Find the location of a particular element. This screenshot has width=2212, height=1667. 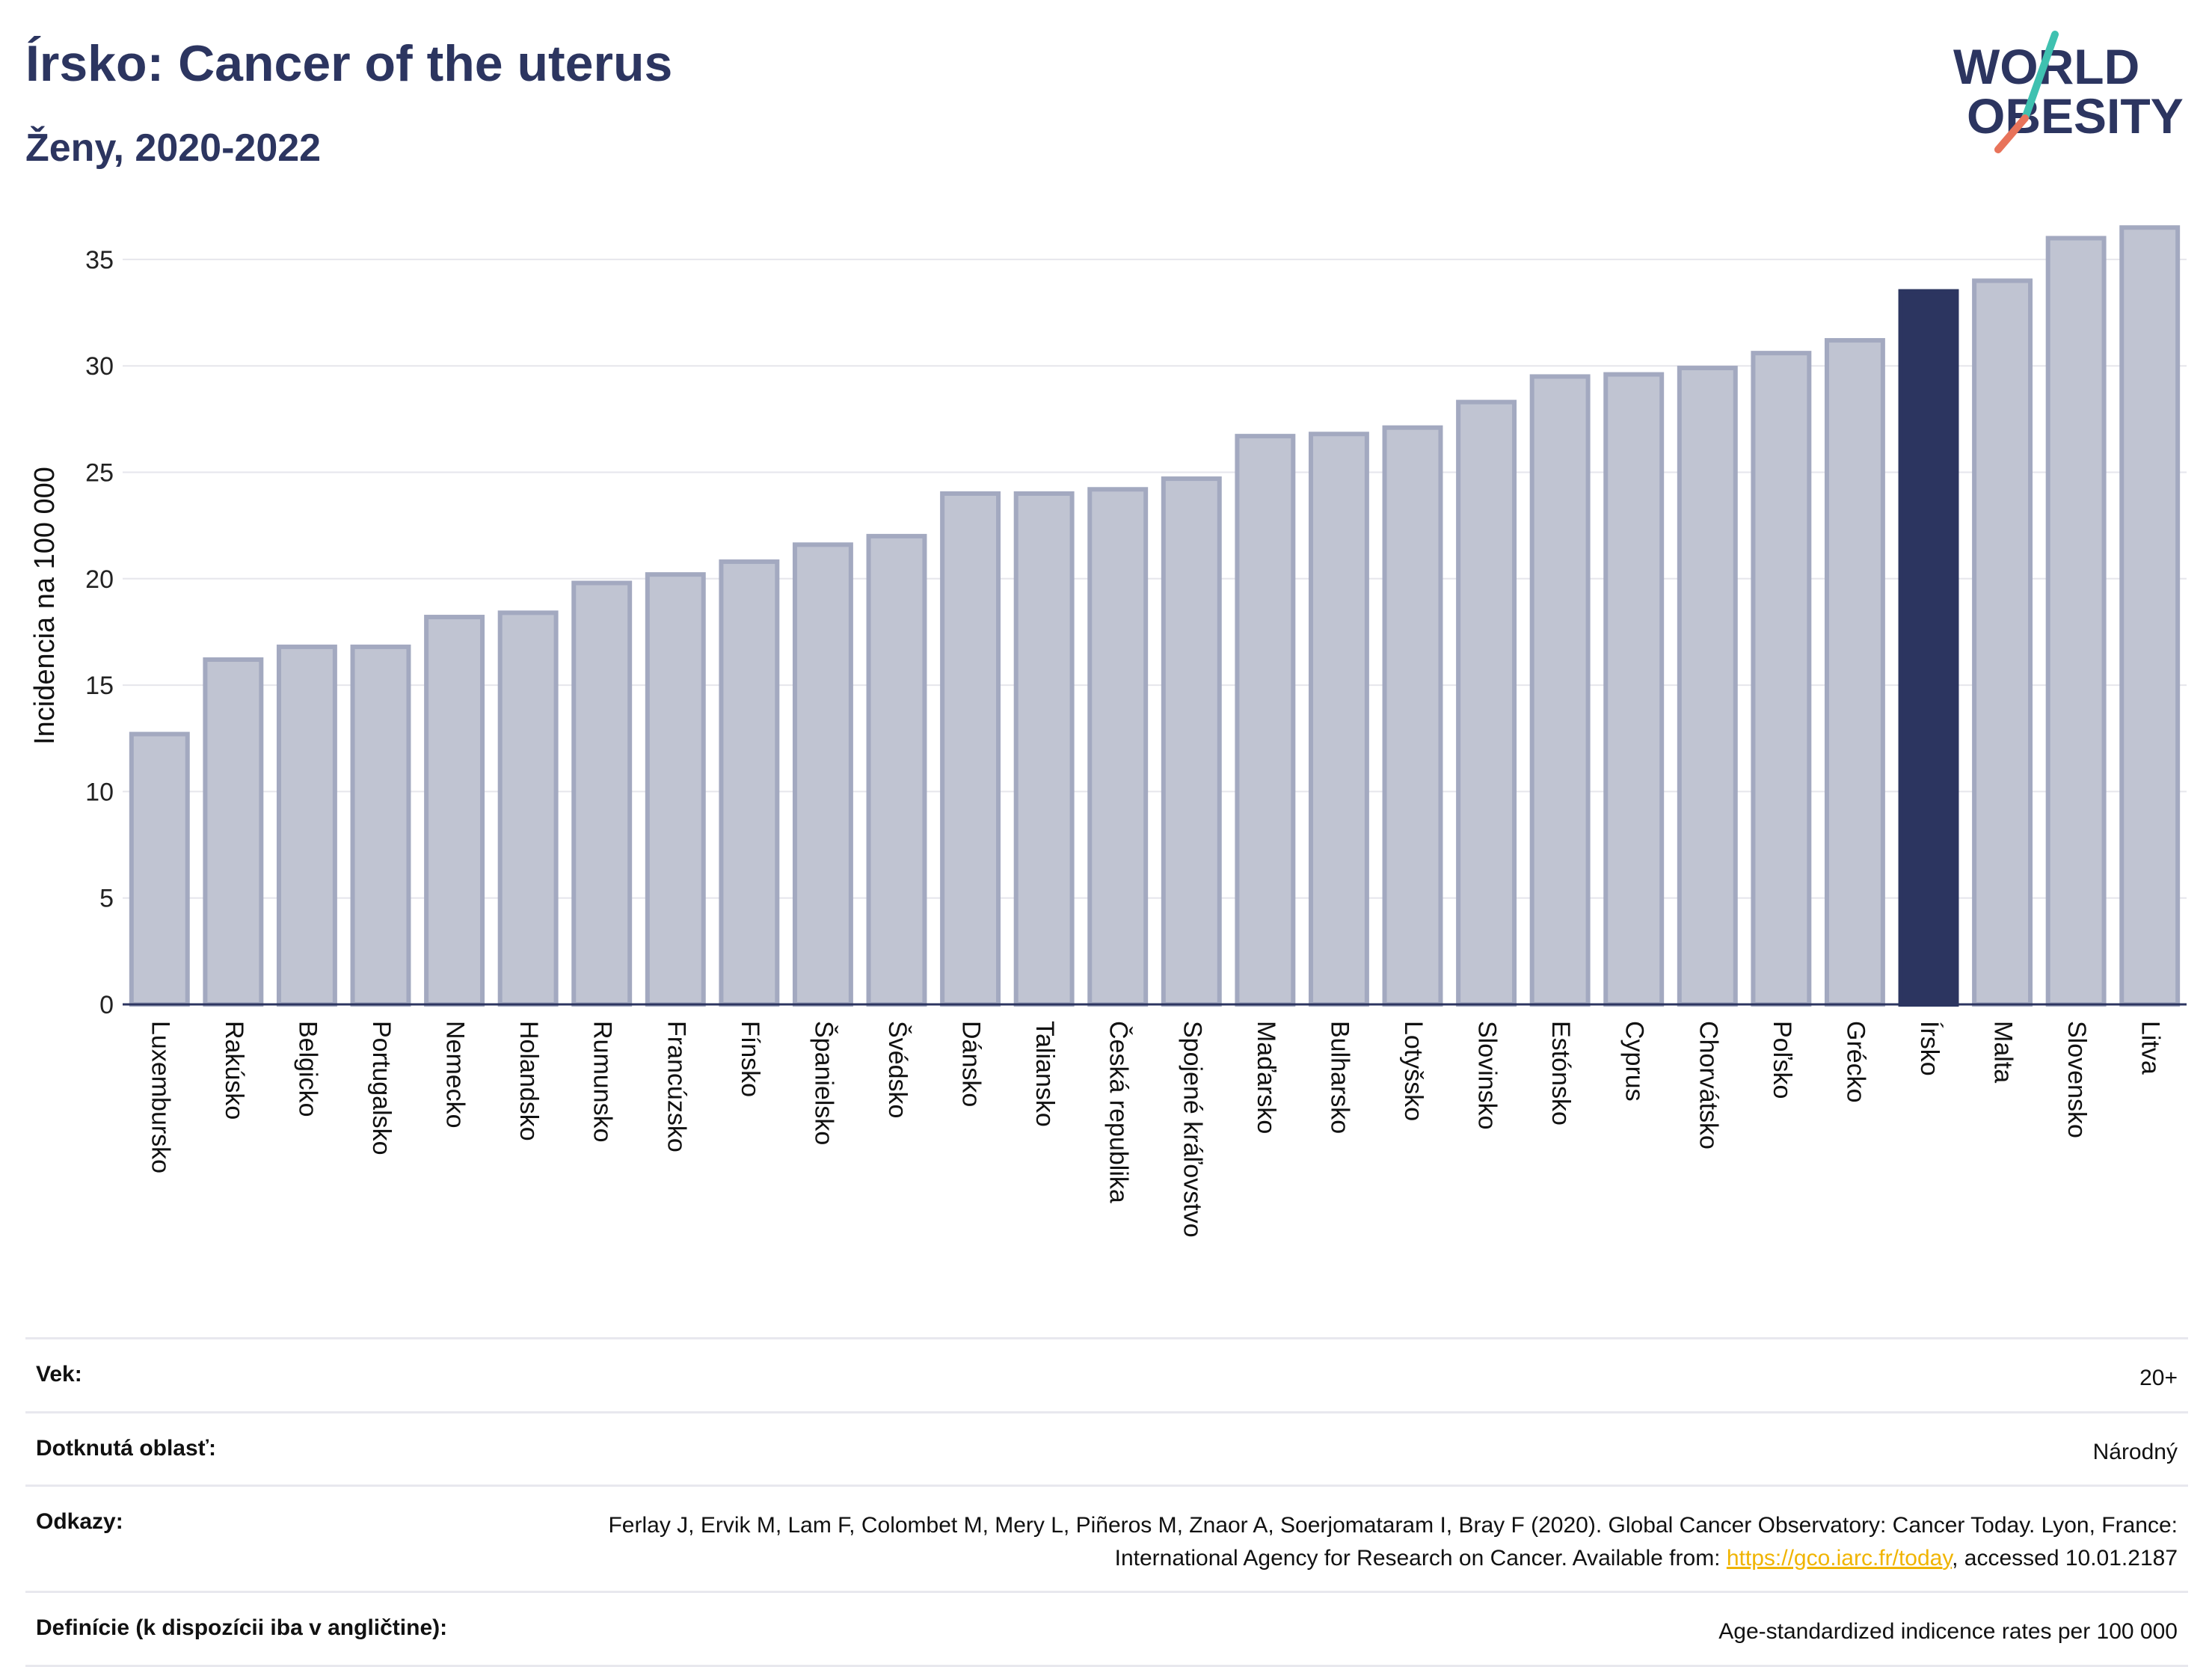

x-tick-label: Španielsko is located at coordinates (823, 1083).